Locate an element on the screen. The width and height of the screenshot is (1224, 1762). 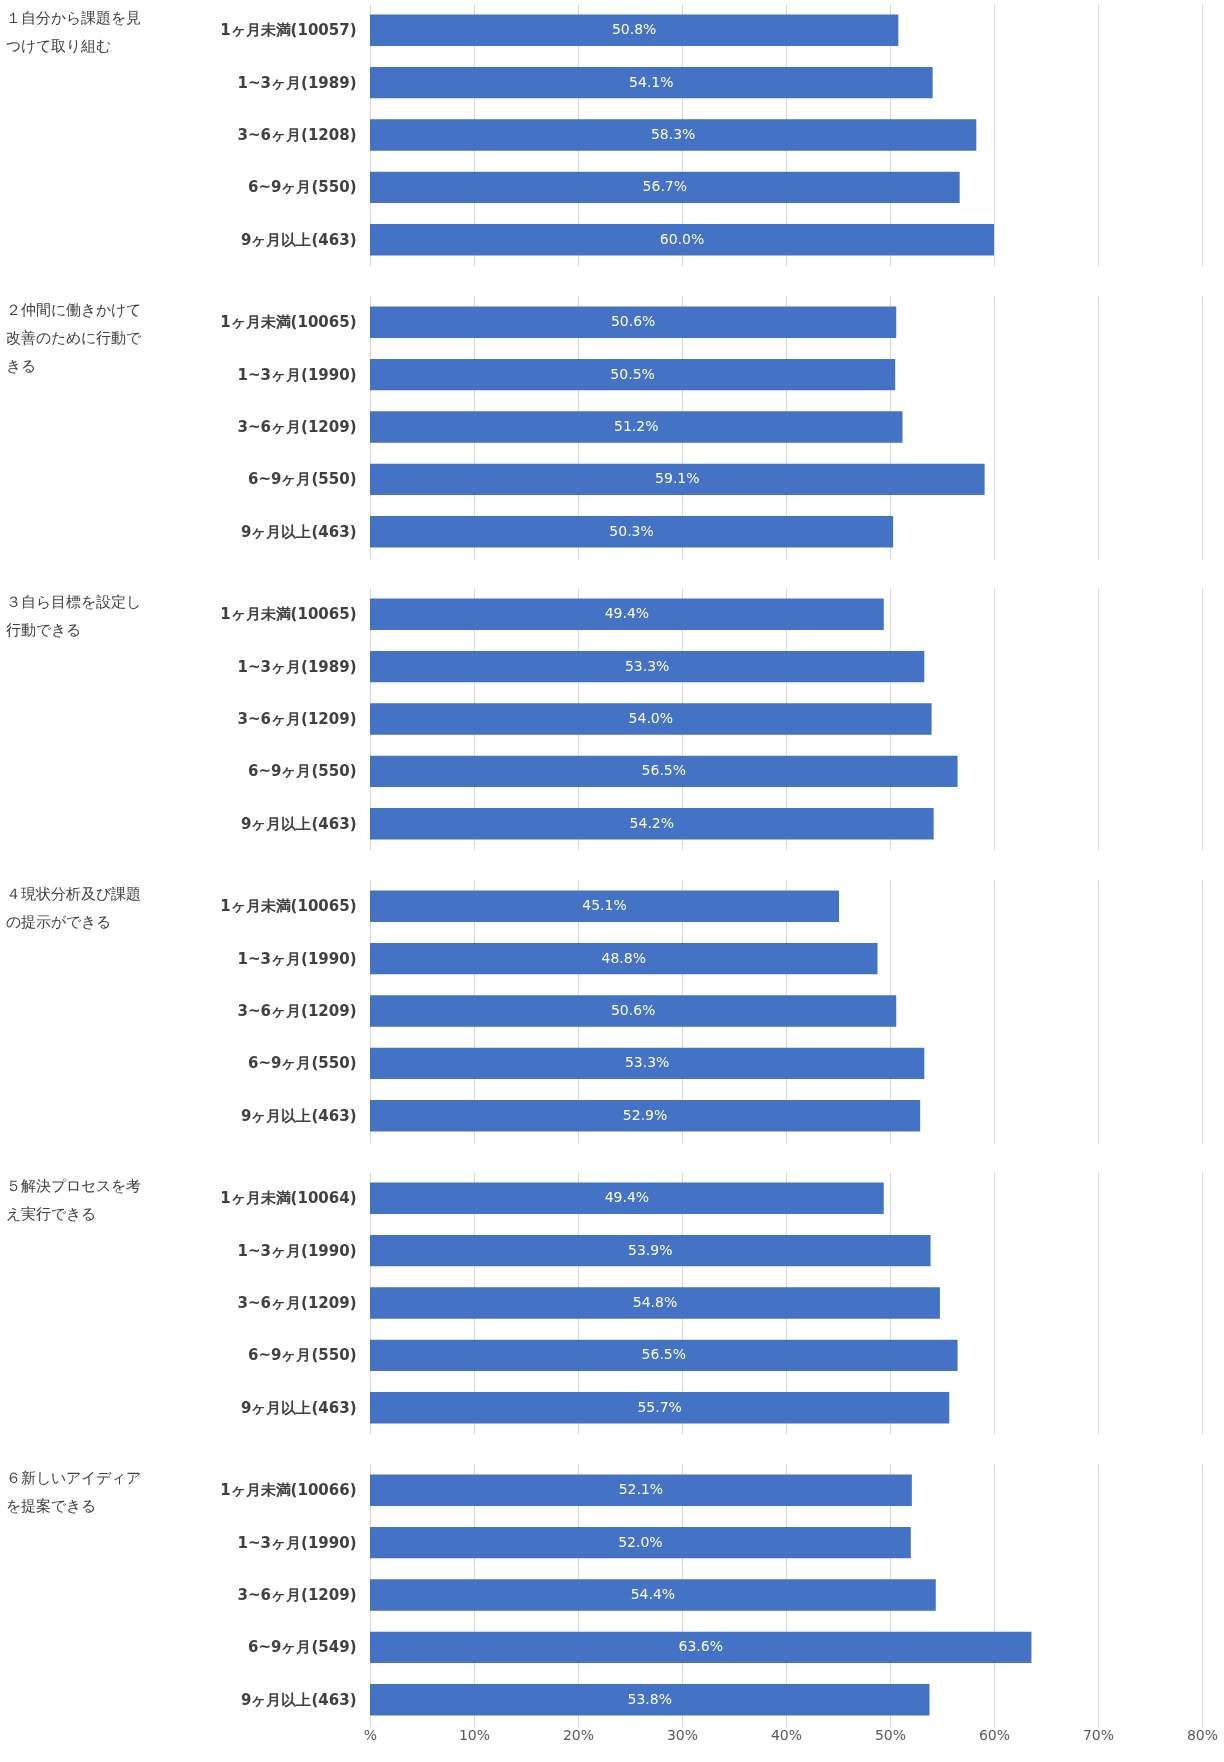
x-tick-label: 30% is located at coordinates (682, 1734).